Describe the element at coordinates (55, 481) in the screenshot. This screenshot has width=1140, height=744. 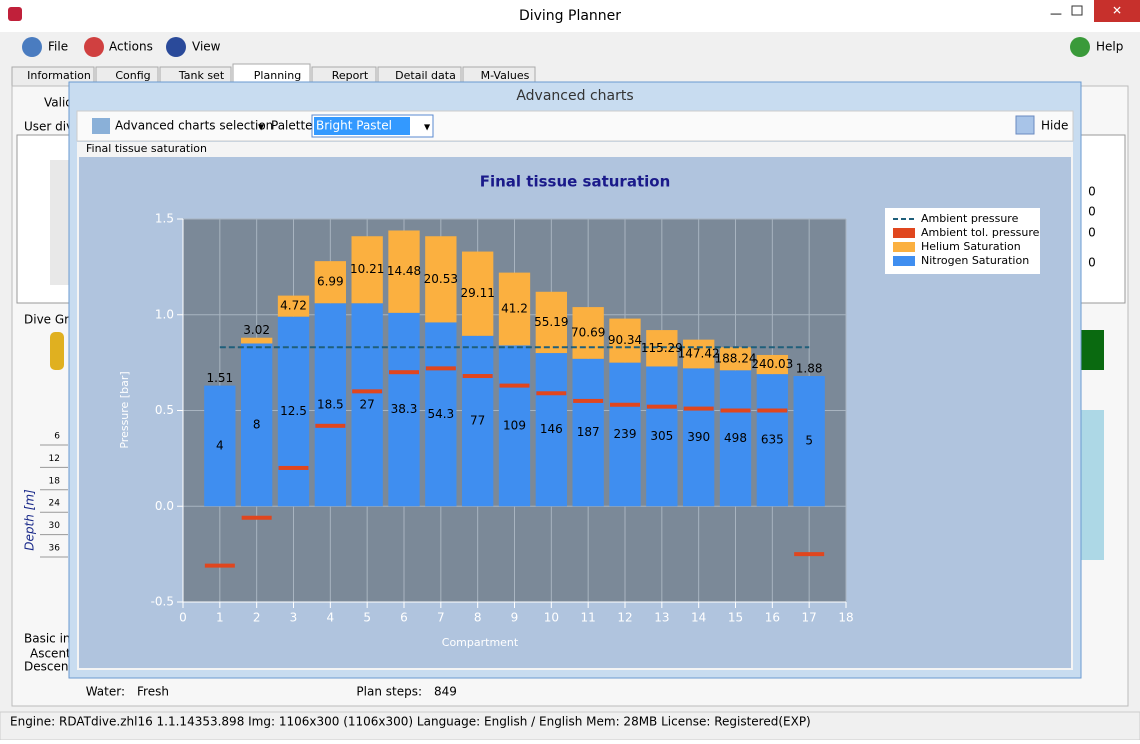
I see `depth-tick: 18` at that location.